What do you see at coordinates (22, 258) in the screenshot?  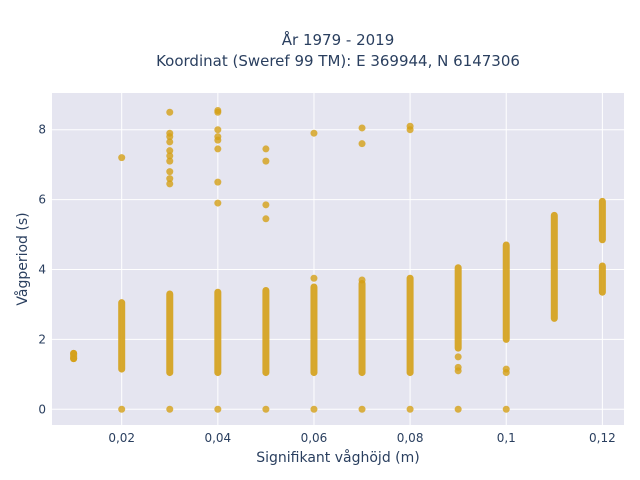 I see `y-axis-title: Vågperiod (s)` at bounding box center [22, 258].